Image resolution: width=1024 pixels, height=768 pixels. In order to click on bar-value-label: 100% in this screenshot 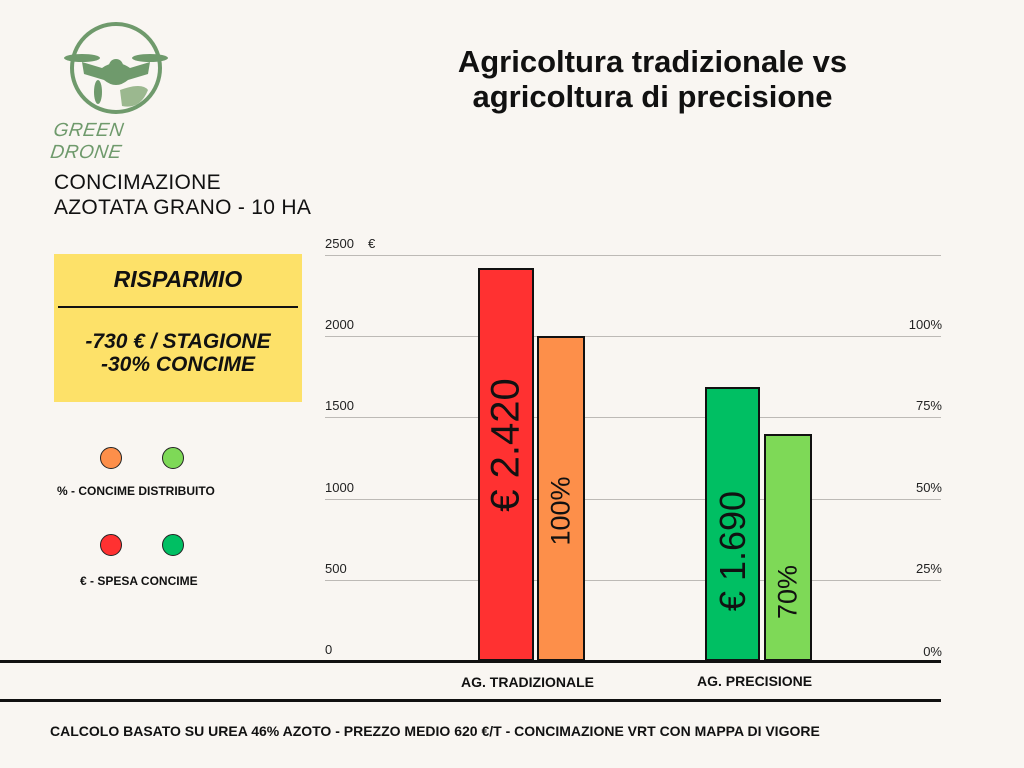, I will do `click(560, 511)`.